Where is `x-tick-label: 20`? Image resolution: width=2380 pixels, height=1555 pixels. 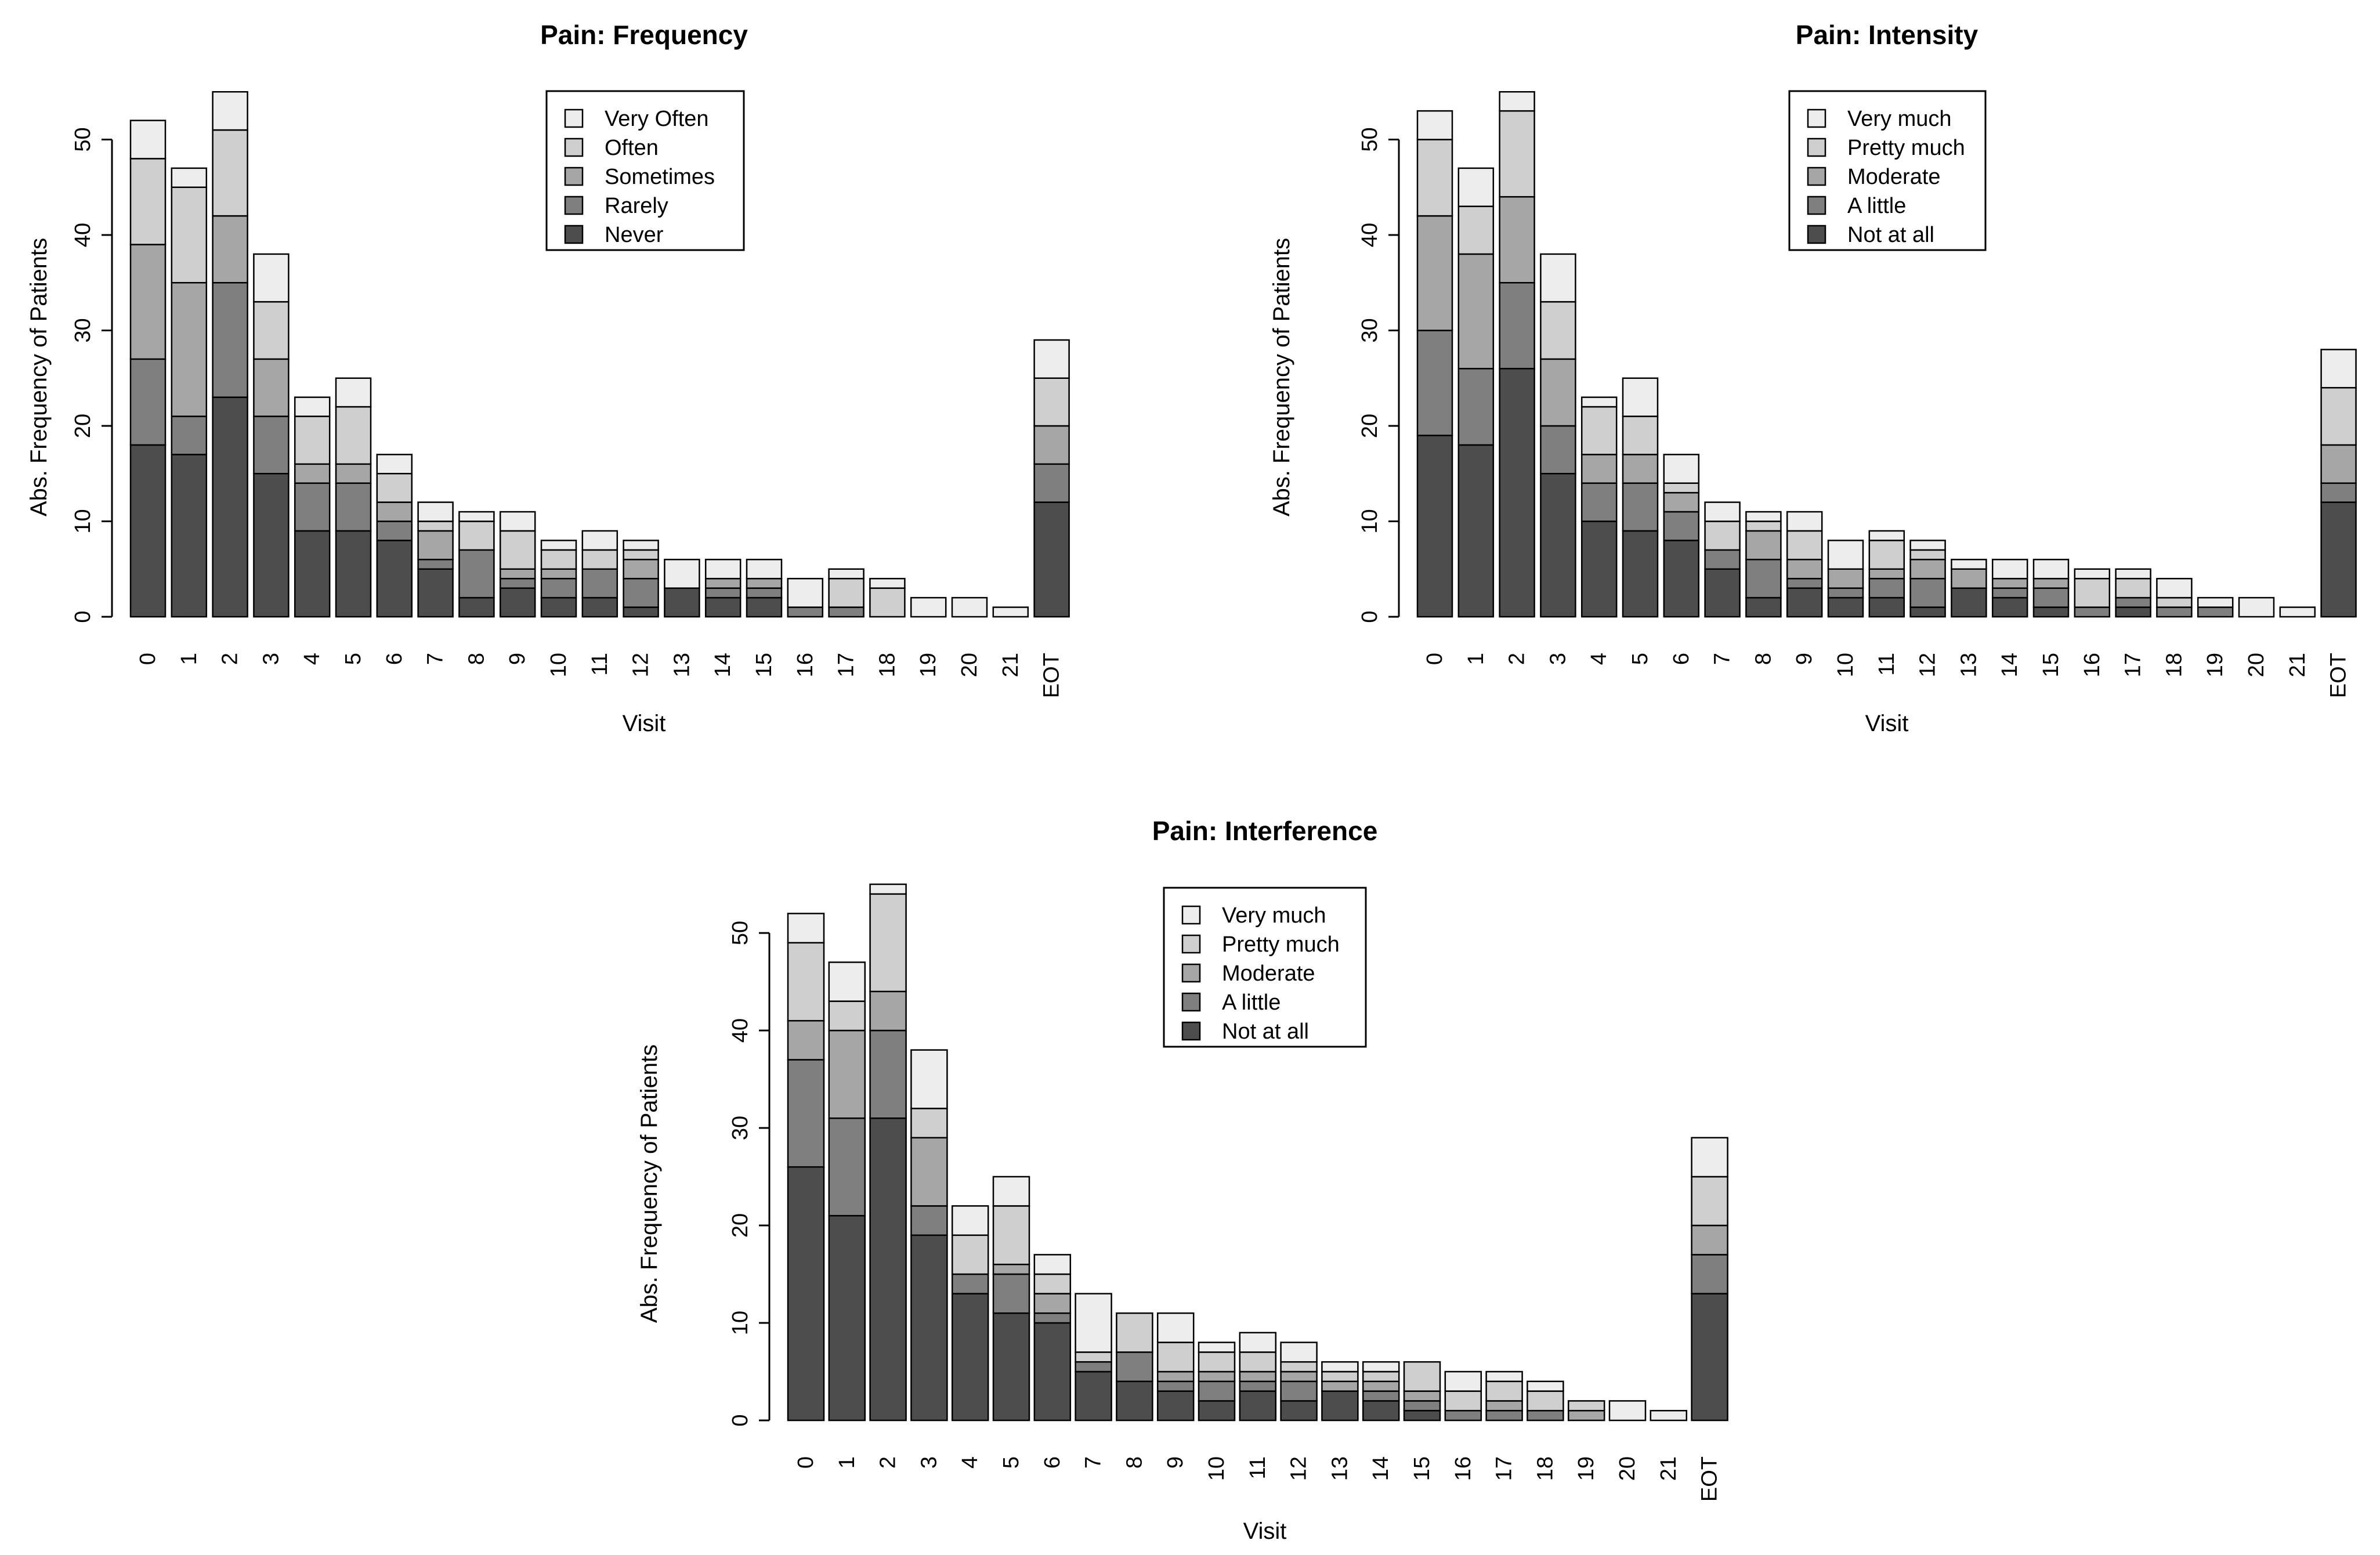 x-tick-label: 20 is located at coordinates (969, 665).